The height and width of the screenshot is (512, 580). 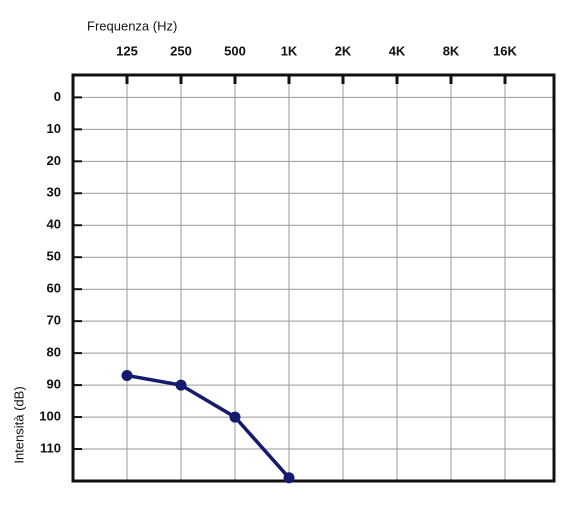 What do you see at coordinates (181, 50) in the screenshot?
I see `x-tick-label: 250` at bounding box center [181, 50].